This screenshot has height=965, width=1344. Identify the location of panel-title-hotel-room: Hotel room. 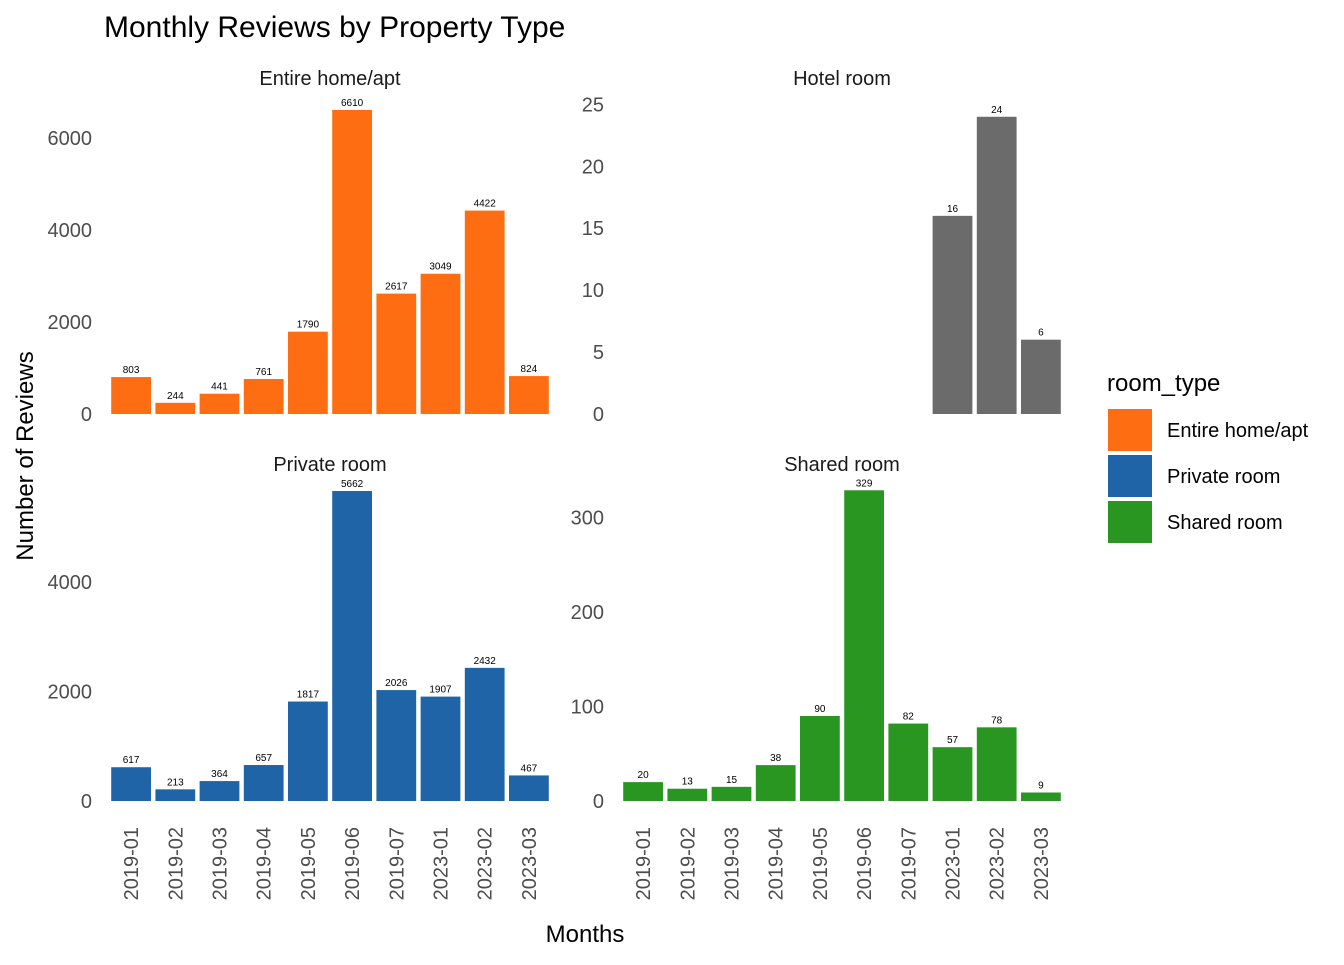
(842, 79).